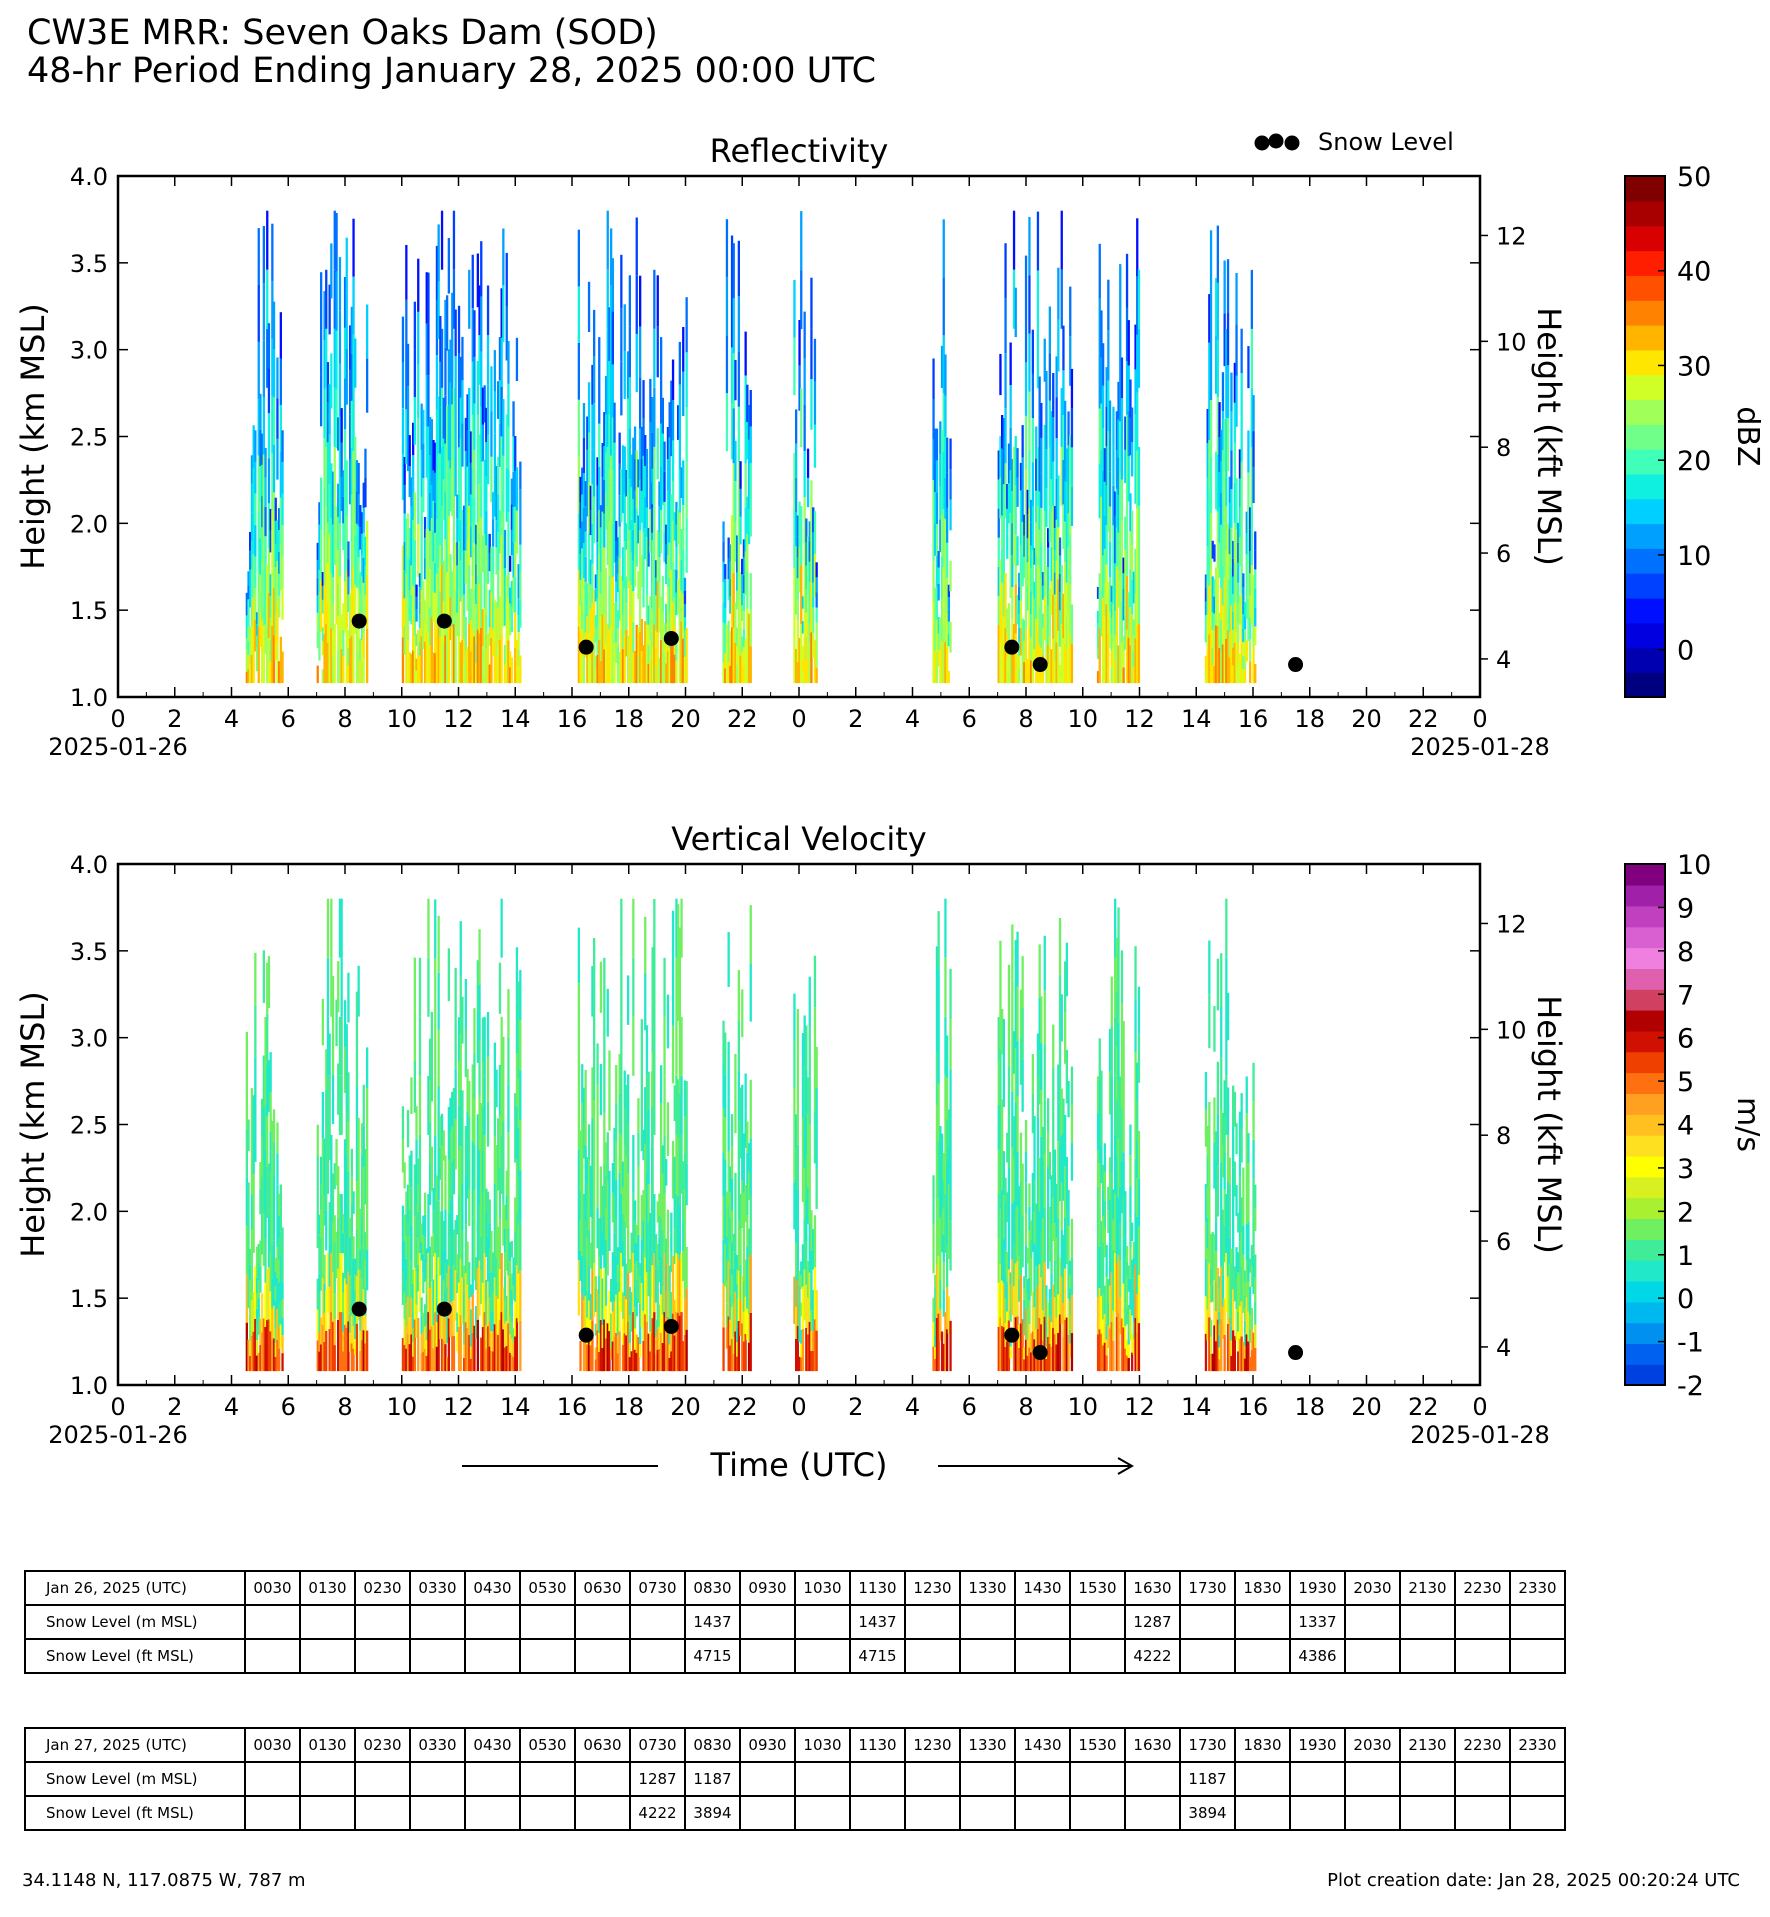  I want to click on x-tick-label: 14, so click(515, 1407).